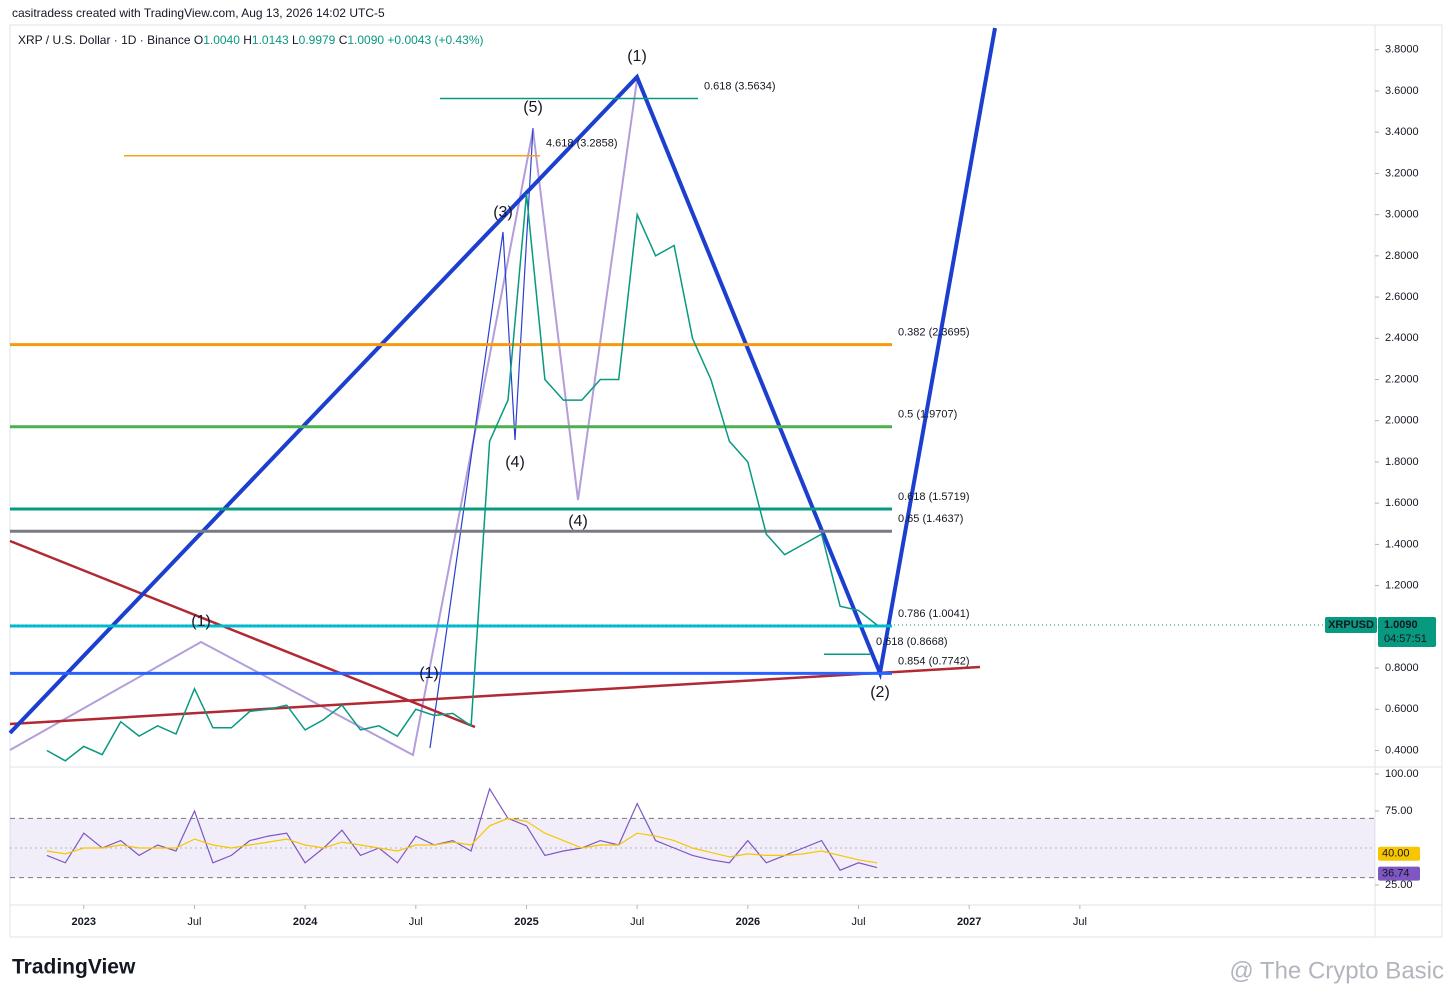 This screenshot has width=1452, height=997. Describe the element at coordinates (1402, 338) in the screenshot. I see `y-tick-label: 2.4000` at that location.